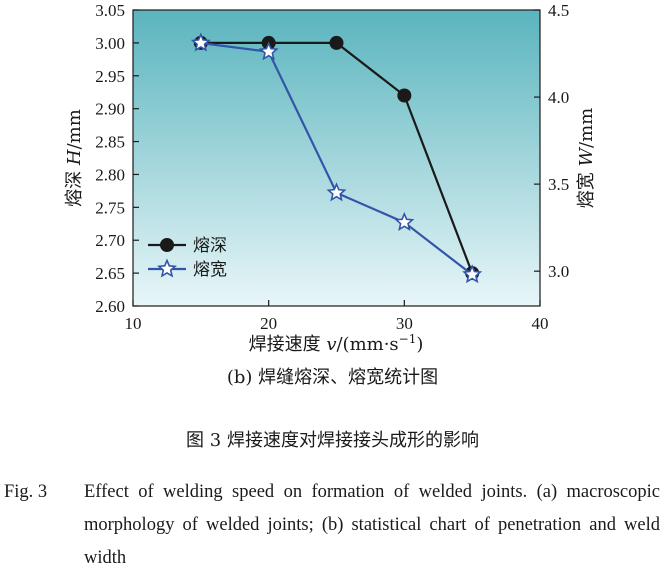 The height and width of the screenshot is (588, 665). I want to click on left-tick-label: 2.60, so click(110, 306).